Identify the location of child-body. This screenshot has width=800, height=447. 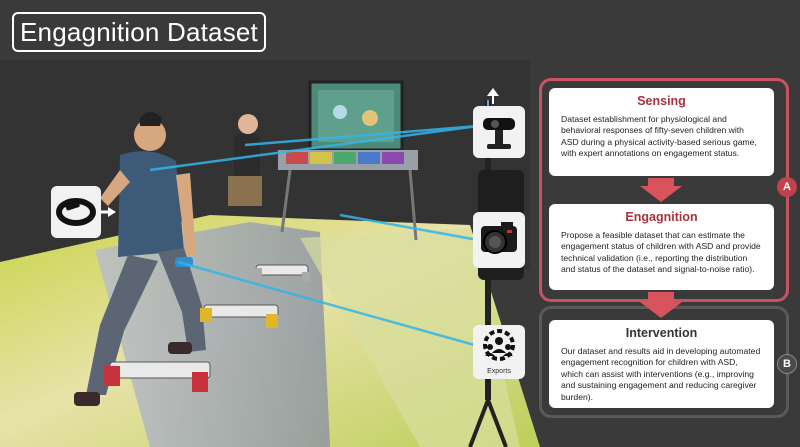
(151, 204).